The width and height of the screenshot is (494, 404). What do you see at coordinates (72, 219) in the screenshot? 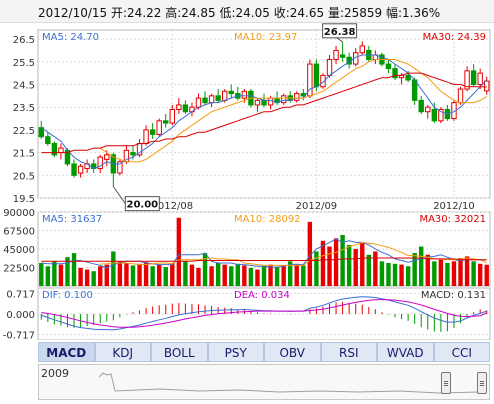
I see `volume-legend-ma5: MA5: 31637` at bounding box center [72, 219].